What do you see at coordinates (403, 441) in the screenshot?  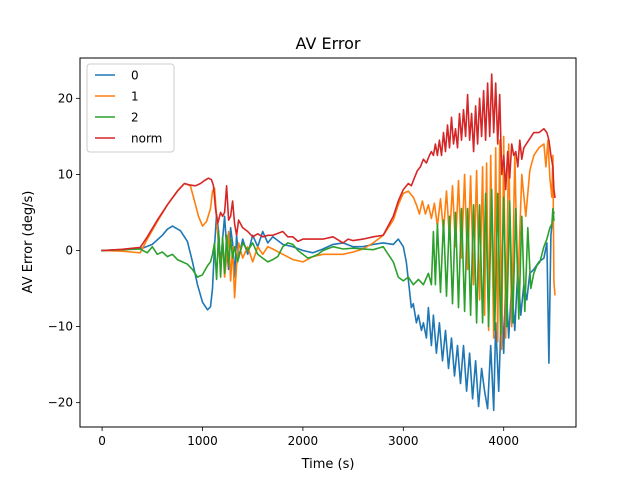 I see `x-tick-label: 3000` at bounding box center [403, 441].